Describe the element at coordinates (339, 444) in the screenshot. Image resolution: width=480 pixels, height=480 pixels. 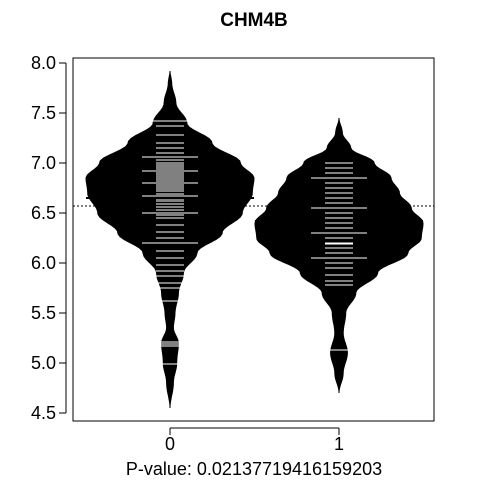
I see `x-tick-label: 1` at that location.